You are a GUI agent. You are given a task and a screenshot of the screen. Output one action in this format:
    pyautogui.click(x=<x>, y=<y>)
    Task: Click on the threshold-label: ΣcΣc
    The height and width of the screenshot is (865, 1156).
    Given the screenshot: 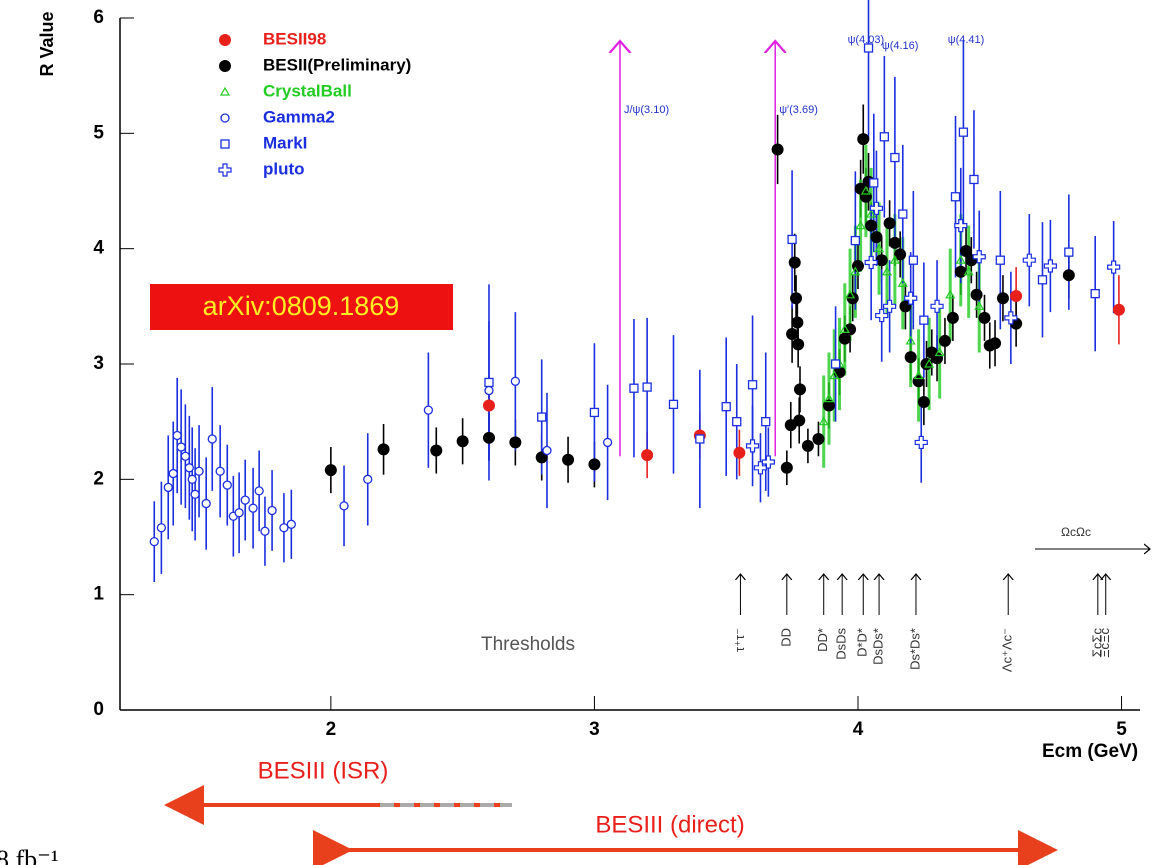 What is the action you would take?
    pyautogui.click(x=1096, y=643)
    